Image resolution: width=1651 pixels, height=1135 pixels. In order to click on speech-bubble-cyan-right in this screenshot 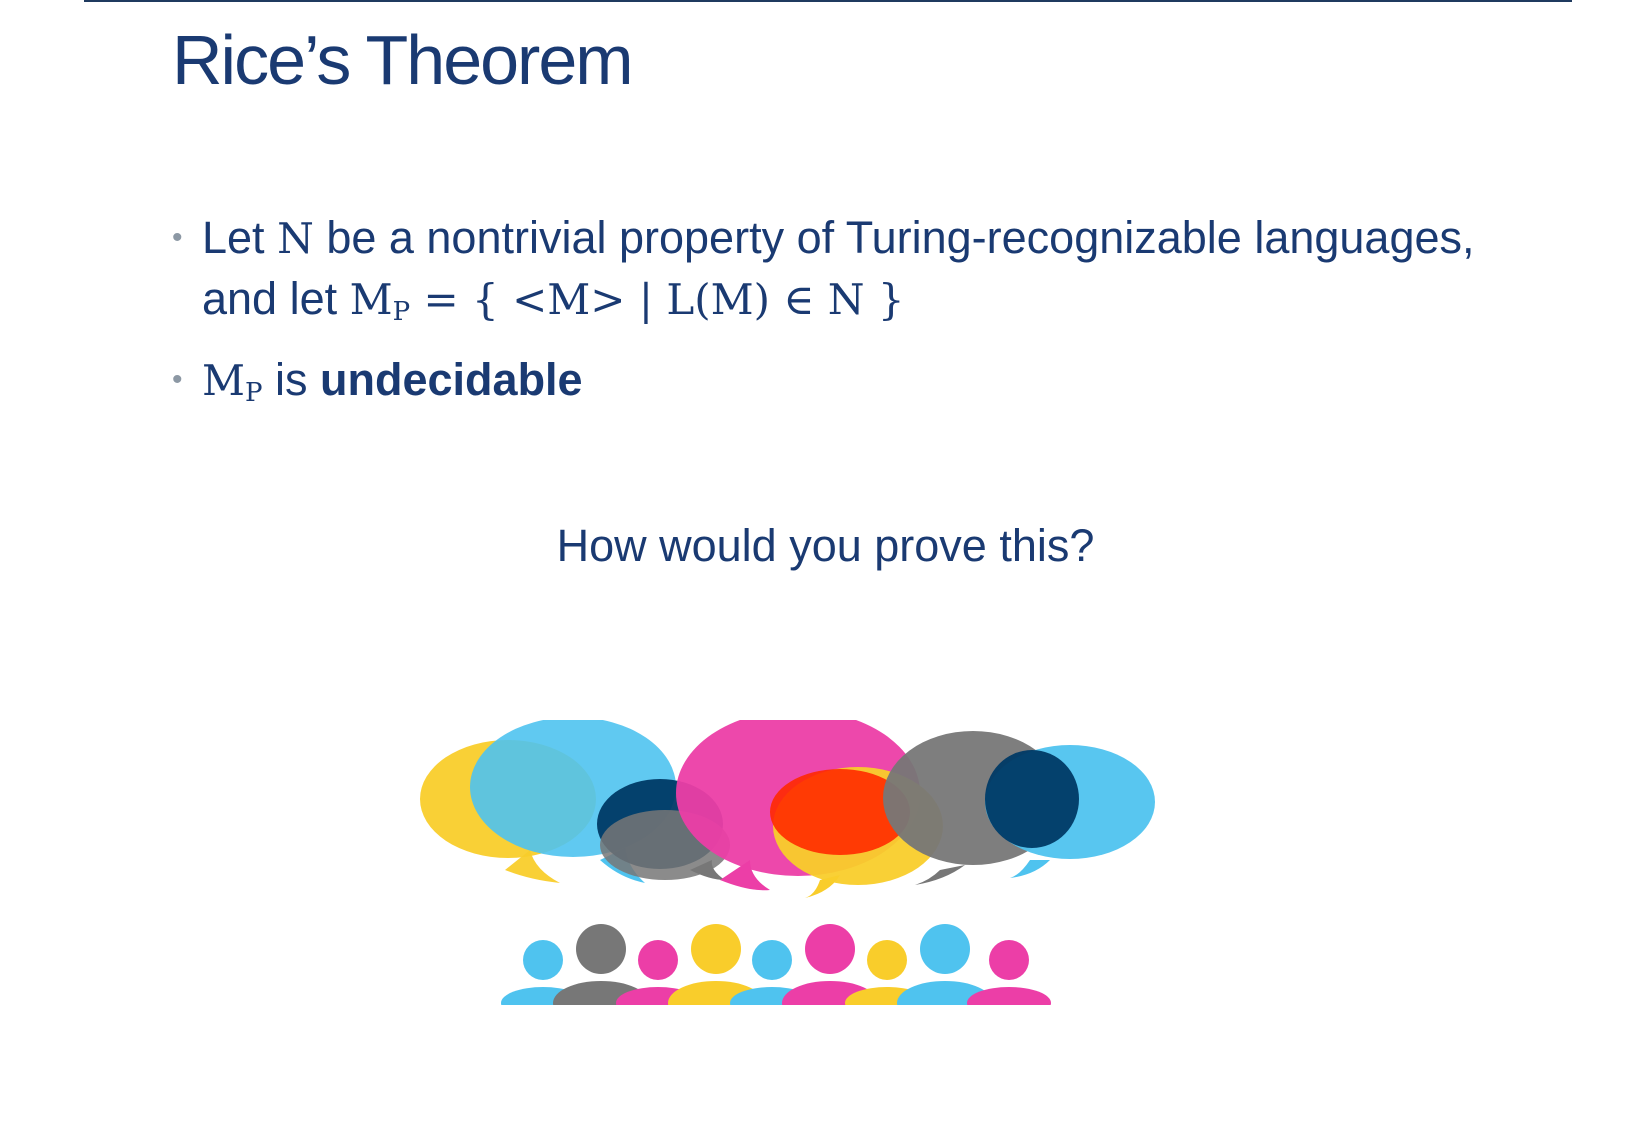, I will do `click(1030, 869)`.